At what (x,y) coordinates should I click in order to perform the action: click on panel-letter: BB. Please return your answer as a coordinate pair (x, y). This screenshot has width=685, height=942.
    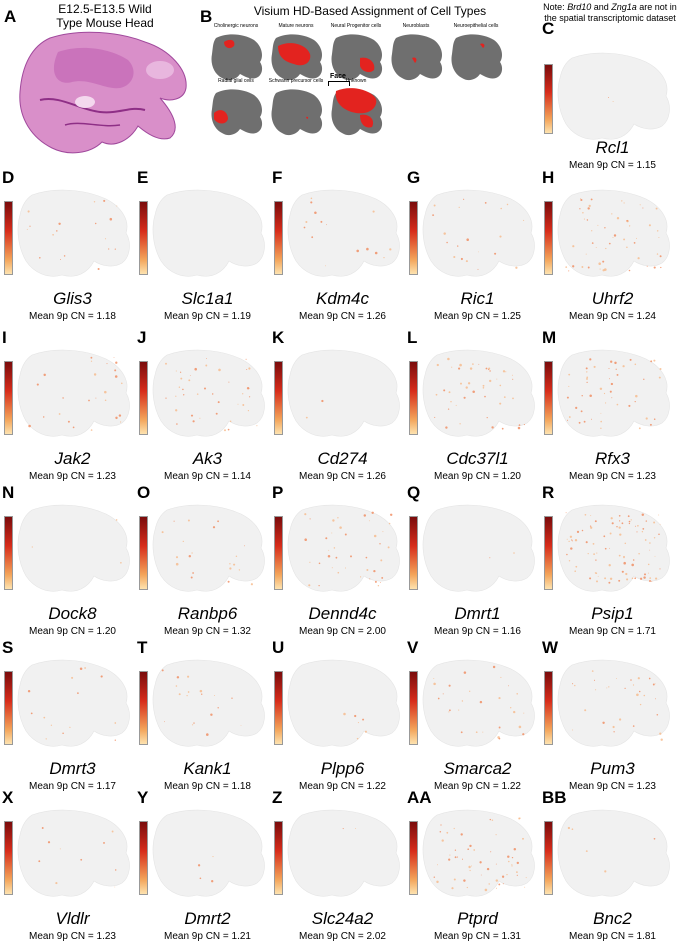
    Looking at the image, I should click on (554, 797).